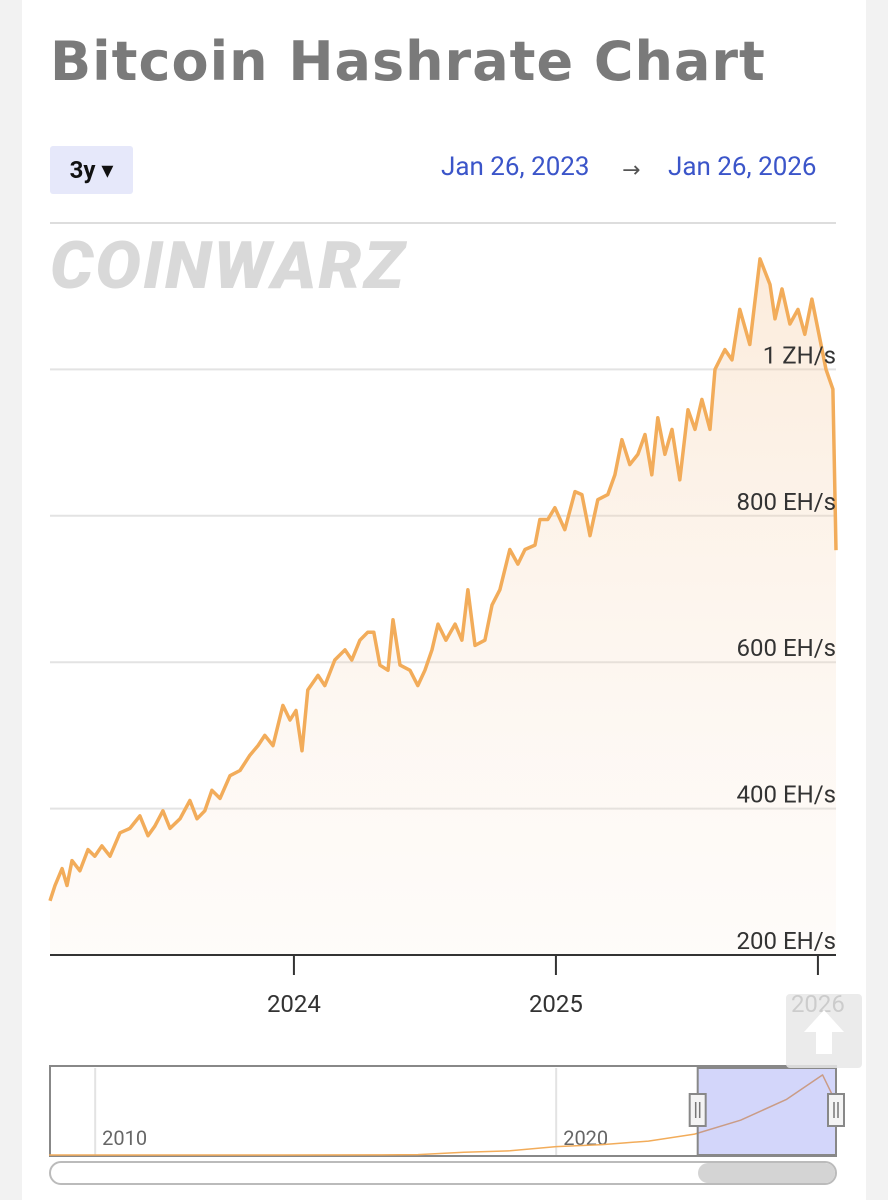 The height and width of the screenshot is (1200, 888). I want to click on y-tick-label: 400 EH/s, so click(786, 795).